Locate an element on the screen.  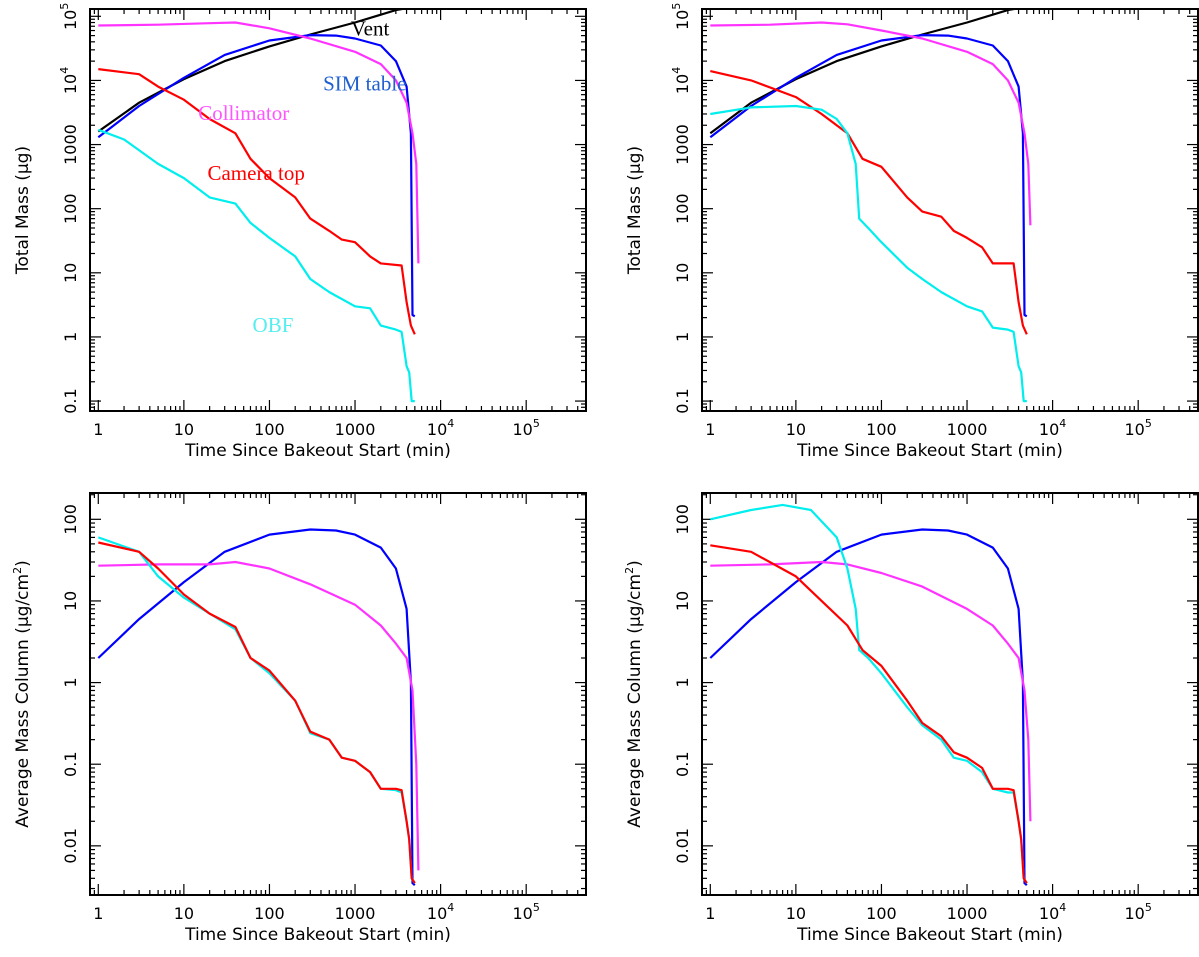
annotation-sim-table: SIM table is located at coordinates (364, 83).